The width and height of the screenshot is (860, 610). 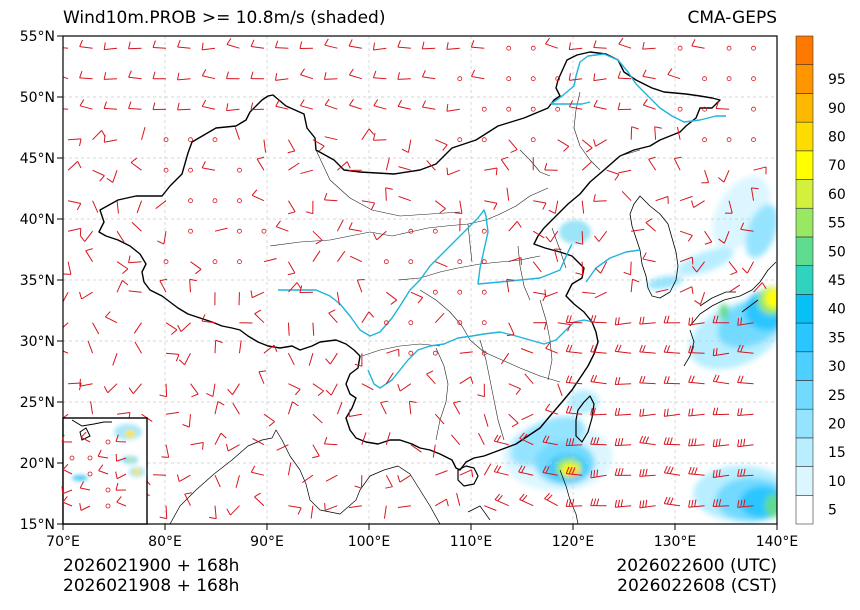 I want to click on init-time-cst: 2026021908 + 168h, so click(x=151, y=586).